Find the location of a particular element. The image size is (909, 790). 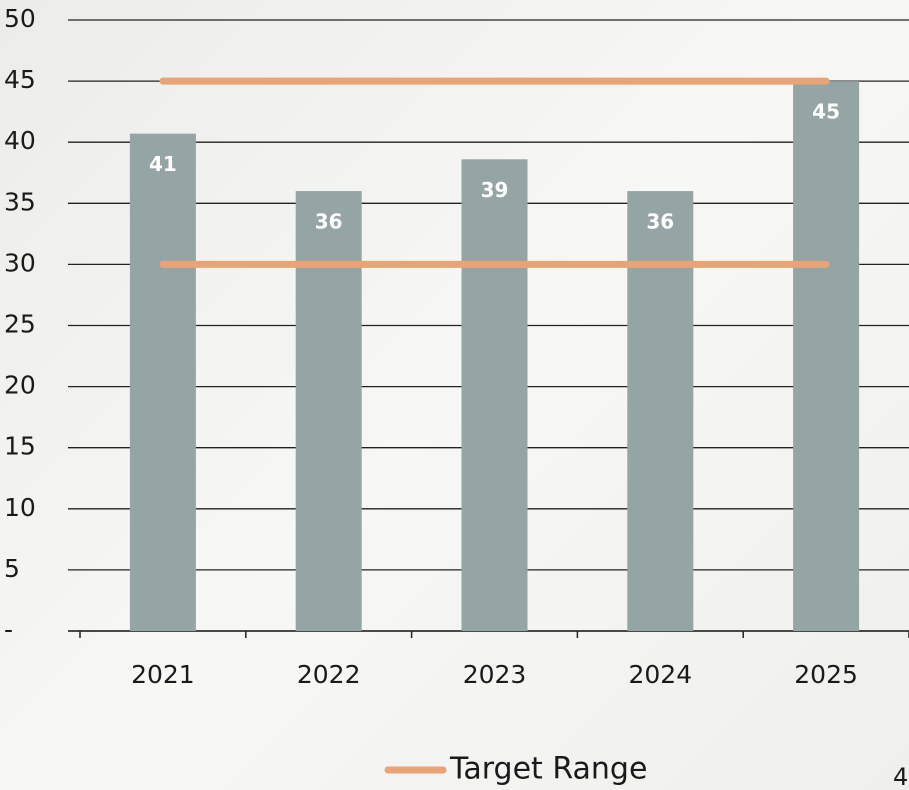

y-tick-label: 25 is located at coordinates (20, 324).